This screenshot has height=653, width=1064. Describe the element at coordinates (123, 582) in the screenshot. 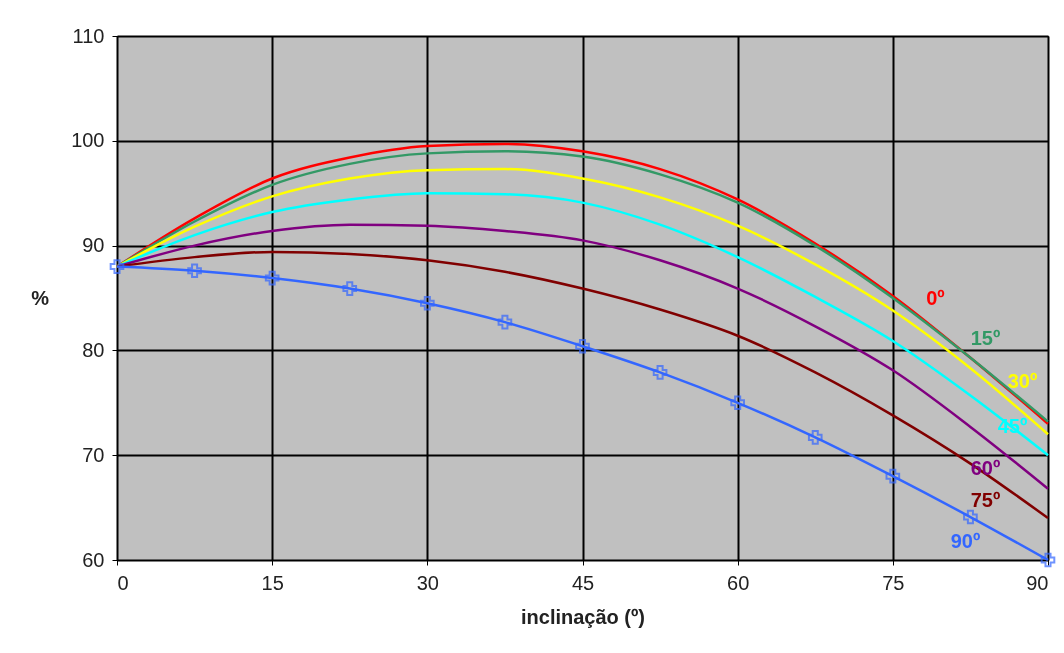

I see `x-tick-label: 0` at that location.